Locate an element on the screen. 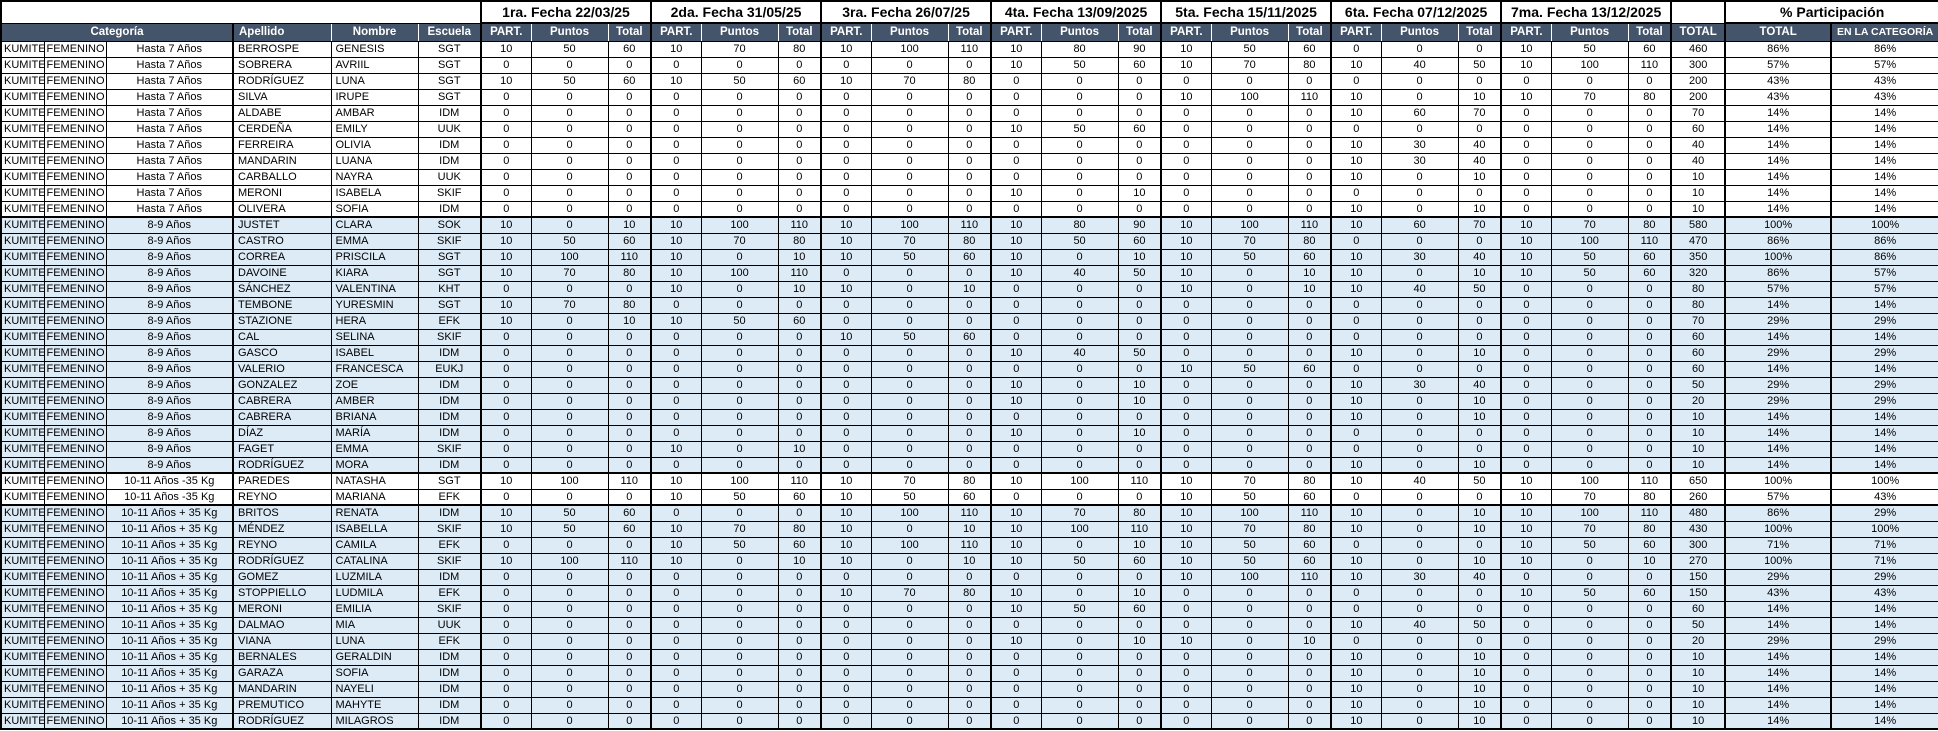  cell-f4-total: 0 is located at coordinates (1139, 689).